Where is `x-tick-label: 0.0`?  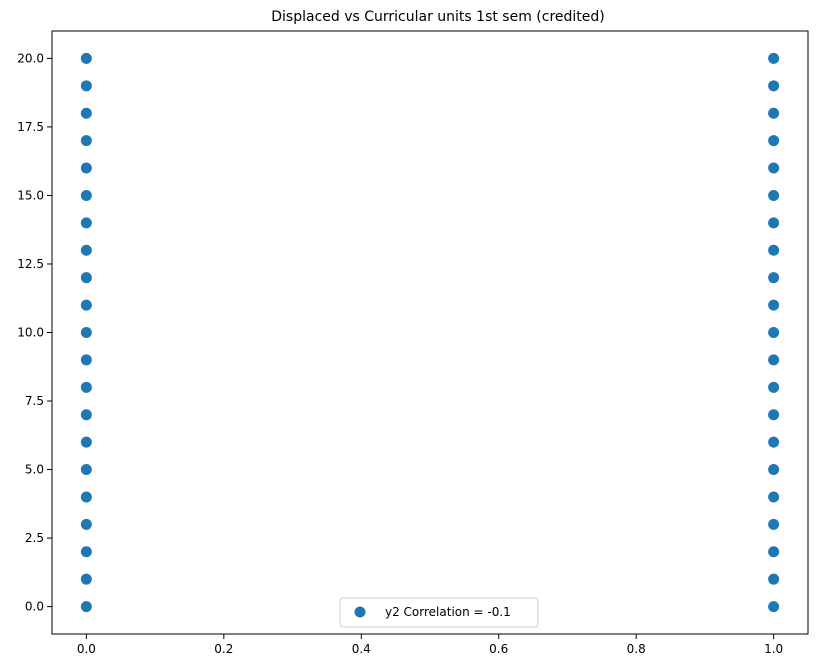 x-tick-label: 0.0 is located at coordinates (86, 649).